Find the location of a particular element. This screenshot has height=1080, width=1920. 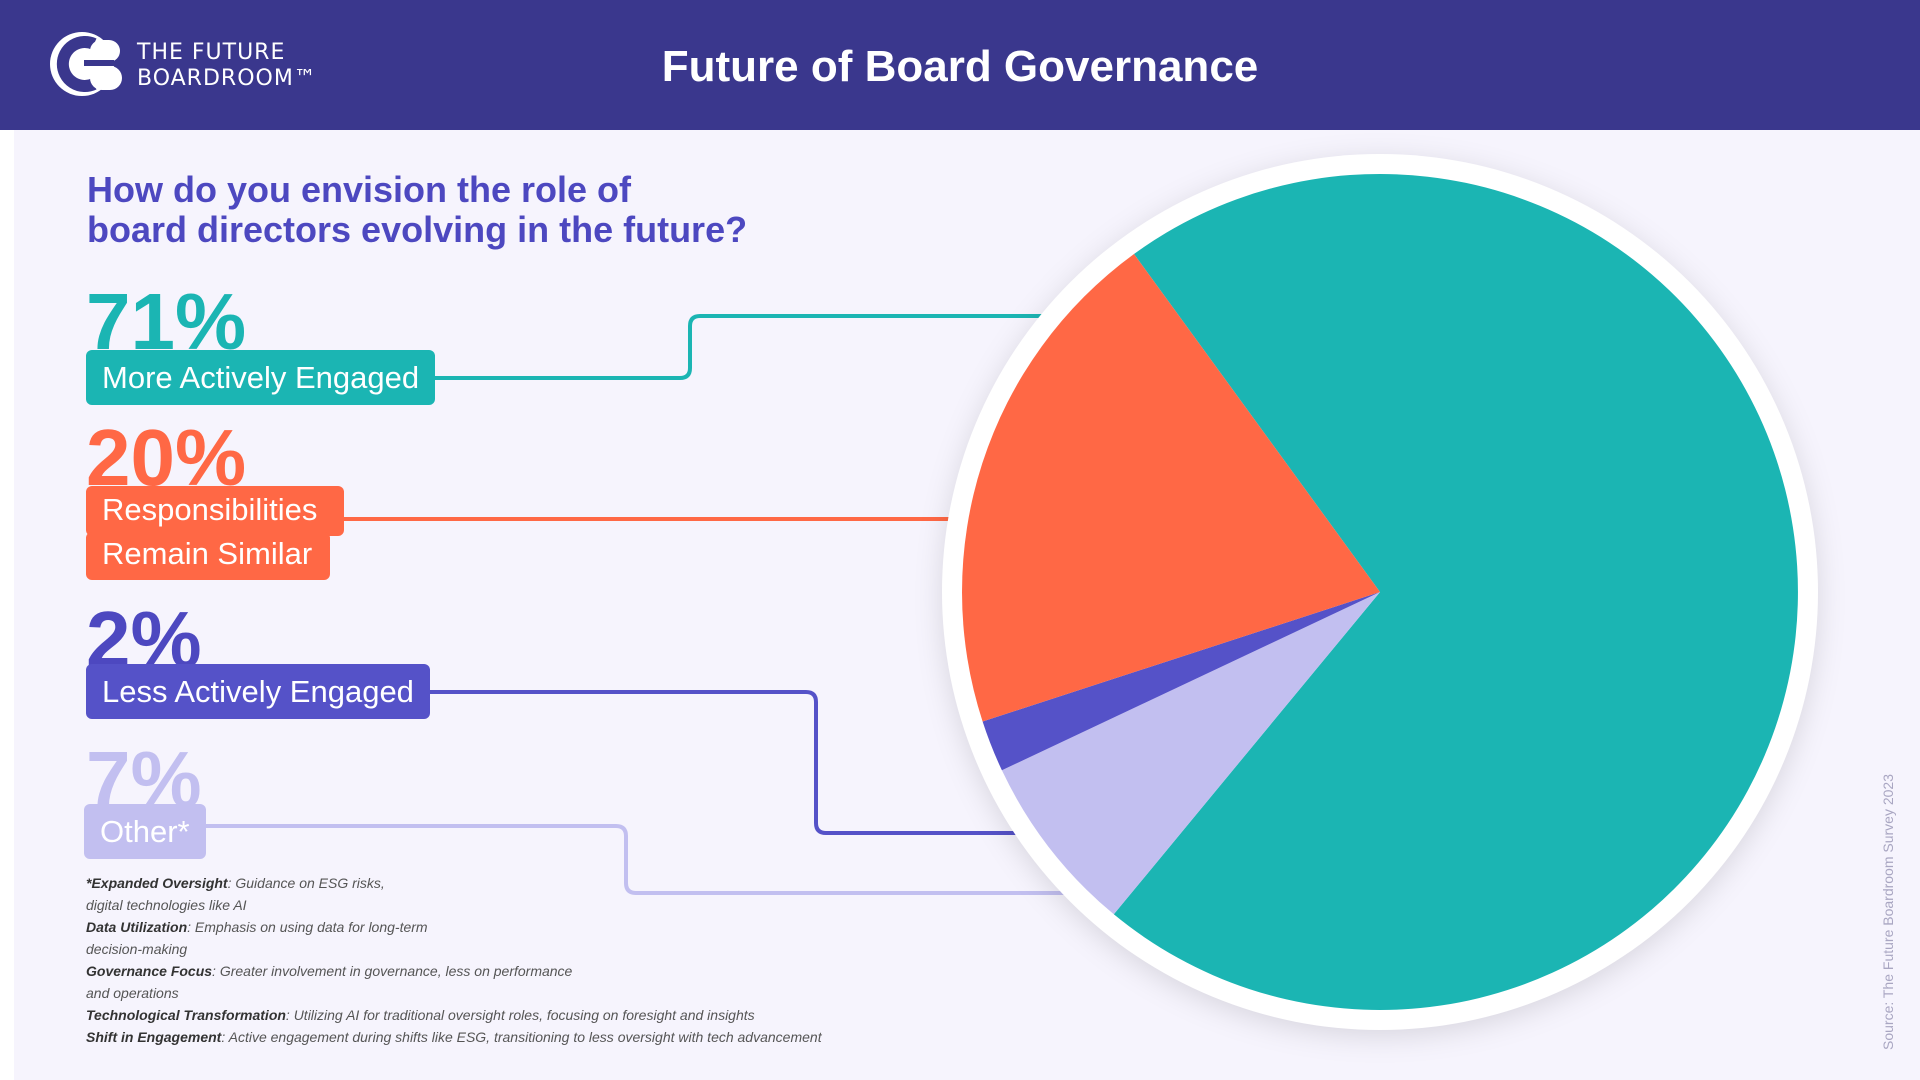

footnote-line: decision-making is located at coordinates (536, 949).